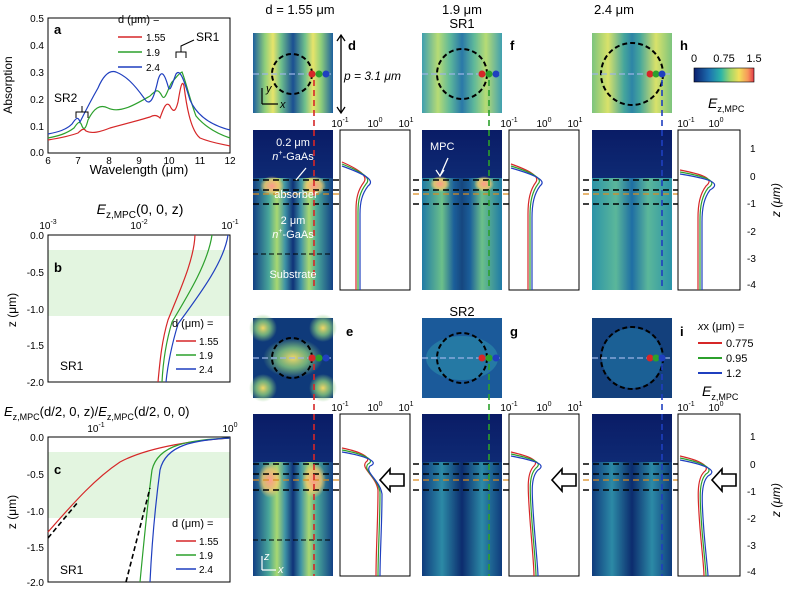 This screenshot has width=787, height=593. Describe the element at coordinates (229, 428) in the screenshot. I see `c-xtick: 10⁰` at that location.